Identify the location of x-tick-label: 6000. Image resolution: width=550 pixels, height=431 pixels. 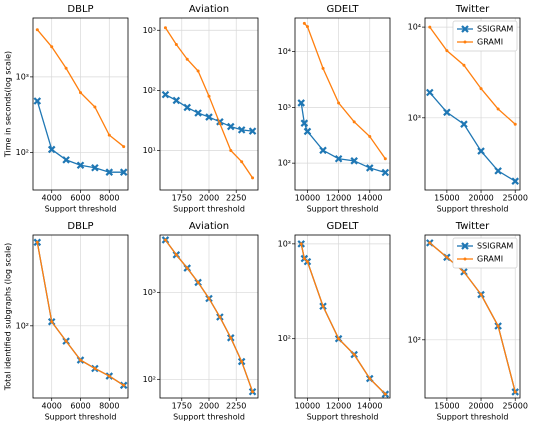
(80, 406).